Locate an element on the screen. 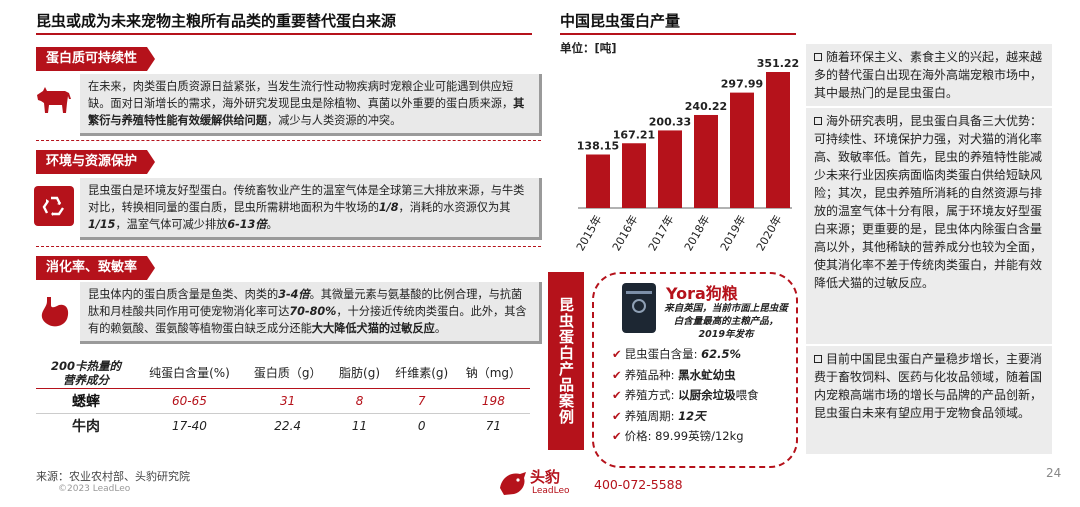 This screenshot has height=507, width=1080. environment-text-end: 。 is located at coordinates (272, 224).